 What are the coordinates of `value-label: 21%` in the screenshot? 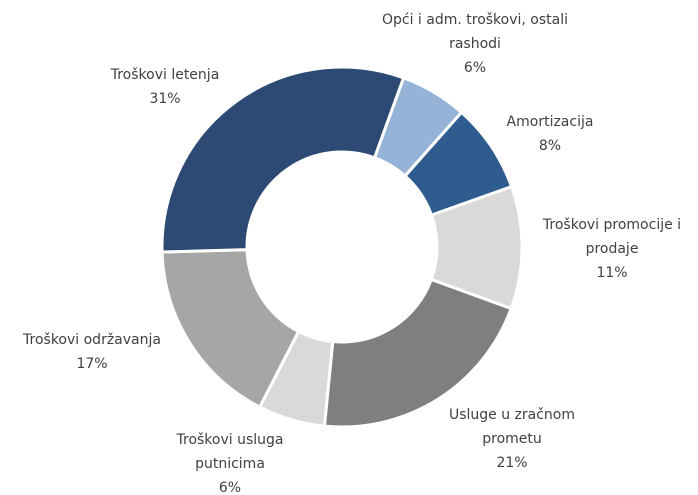 It's located at (512, 463).